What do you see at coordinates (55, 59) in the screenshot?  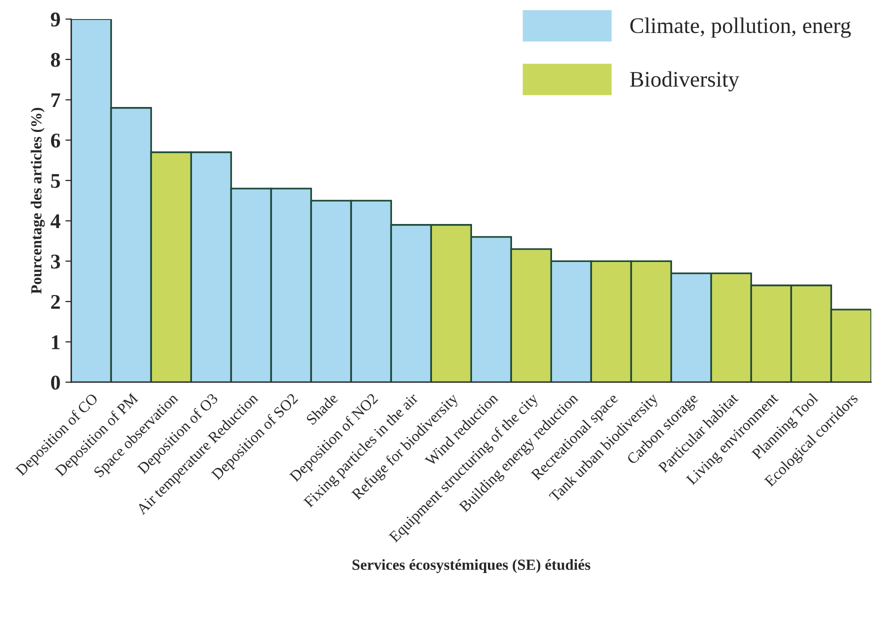 I see `y-tick-label: 8` at bounding box center [55, 59].